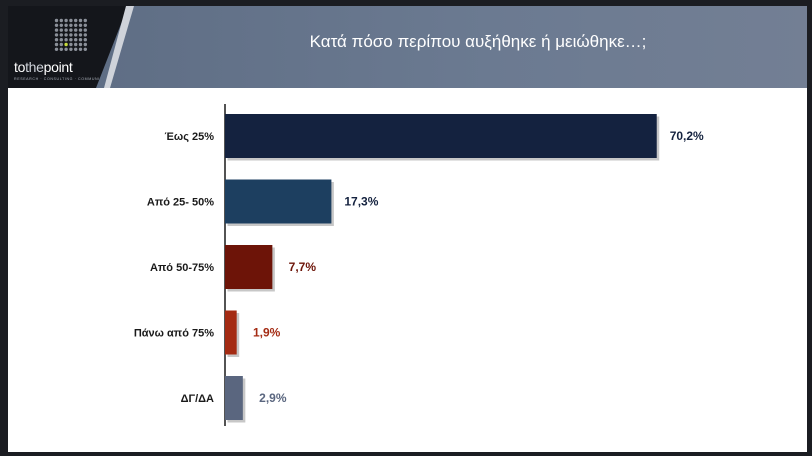 This screenshot has width=812, height=456. Describe the element at coordinates (361, 202) in the screenshot. I see `value-label: 17,3%` at that location.